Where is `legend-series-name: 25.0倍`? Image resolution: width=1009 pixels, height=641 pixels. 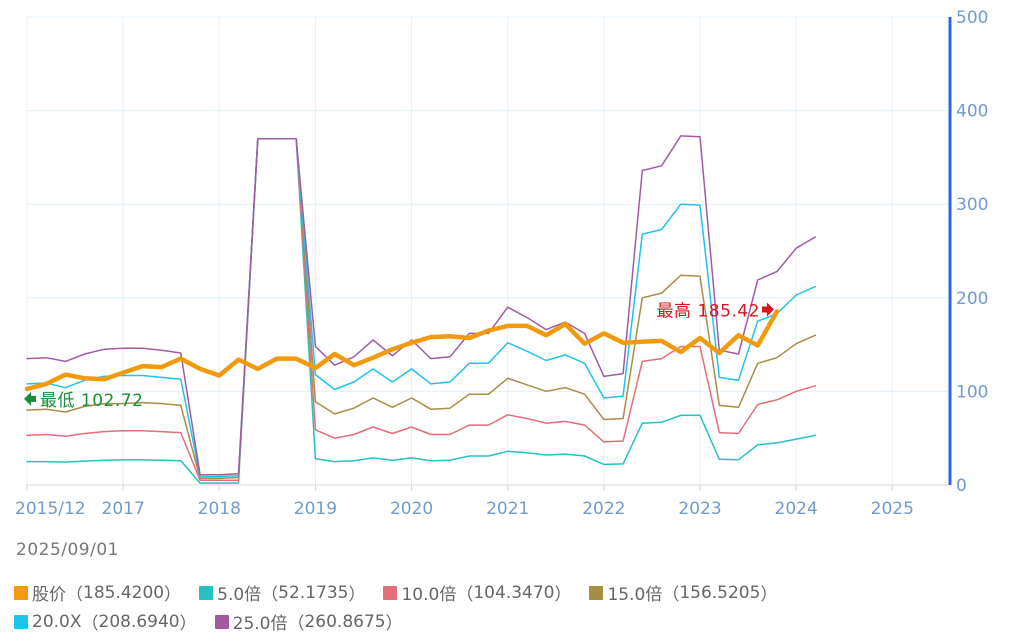
legend-series-name: 25.0倍 is located at coordinates (260, 624).